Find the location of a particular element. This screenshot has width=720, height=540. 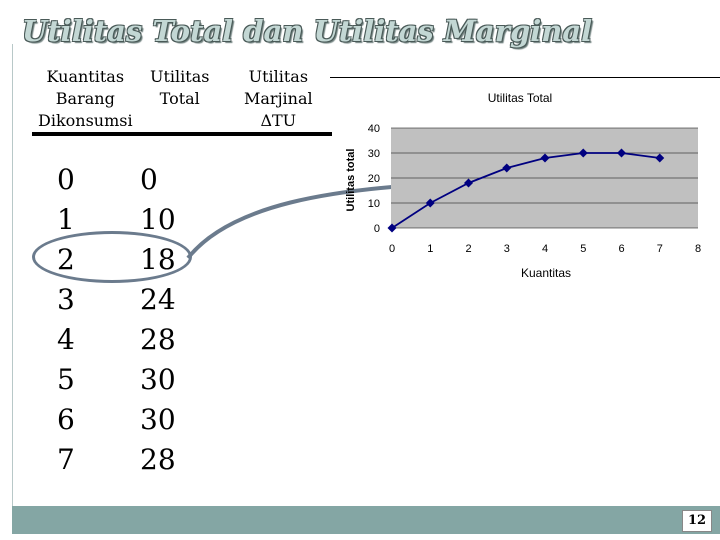

chart-x-tick-label: 5 is located at coordinates (583, 249).